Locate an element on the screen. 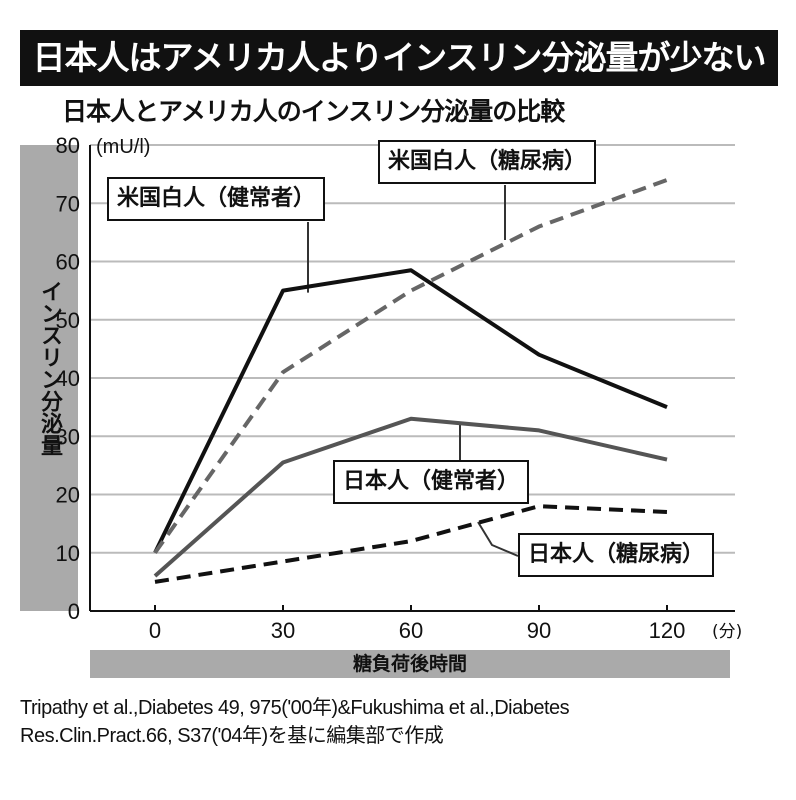 Image resolution: width=796 pixels, height=800 pixels. source-line: Res.Clin.Pract.66, S37('04年)を基に編集部で作成 is located at coordinates (232, 736).